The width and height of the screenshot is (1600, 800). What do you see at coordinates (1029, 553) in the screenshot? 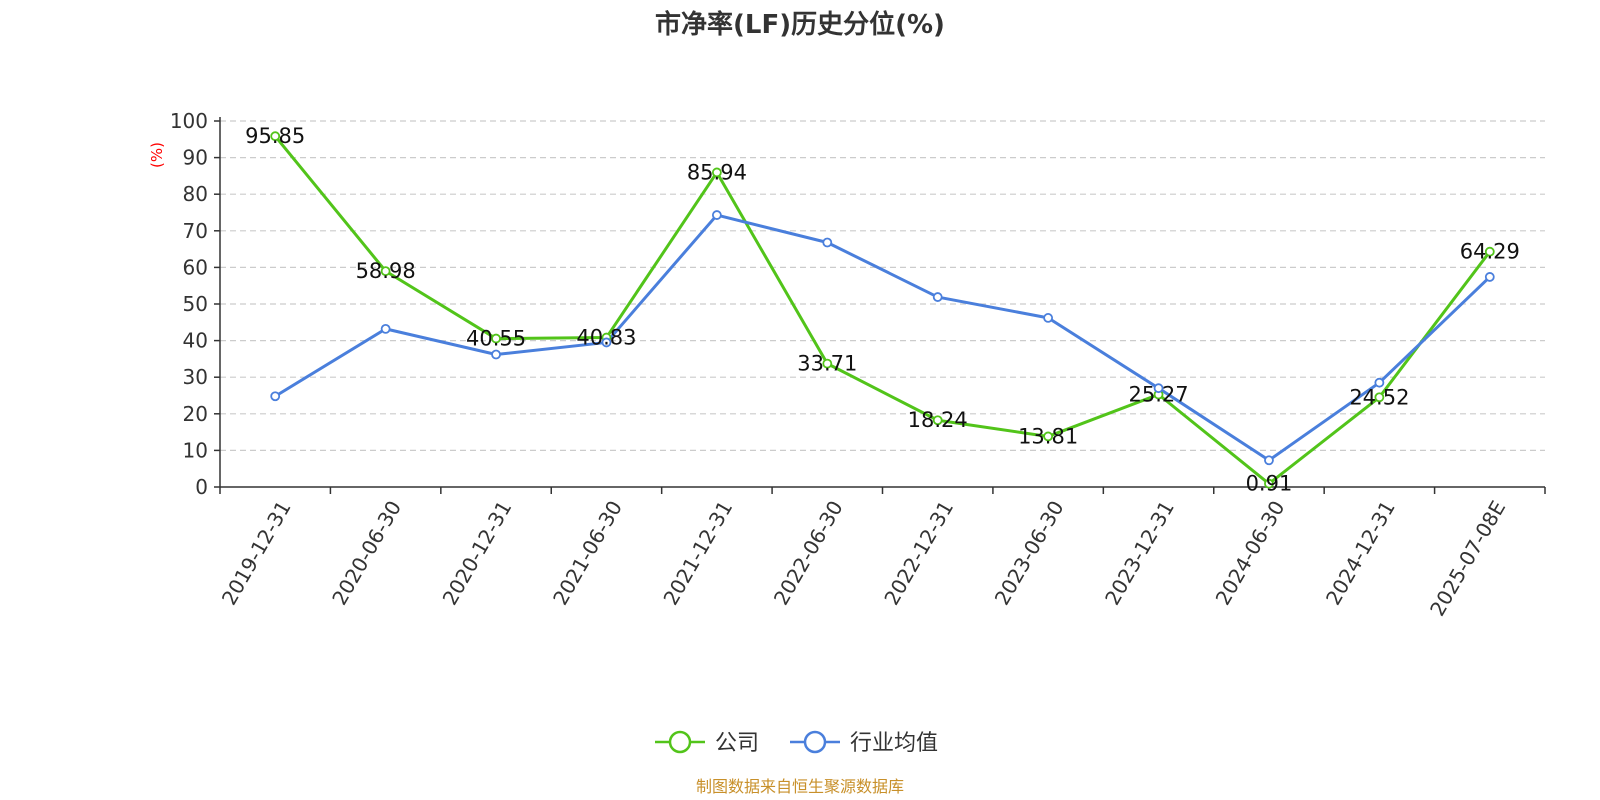
I see `x-tick-label: 2023-06-30` at bounding box center [1029, 553].